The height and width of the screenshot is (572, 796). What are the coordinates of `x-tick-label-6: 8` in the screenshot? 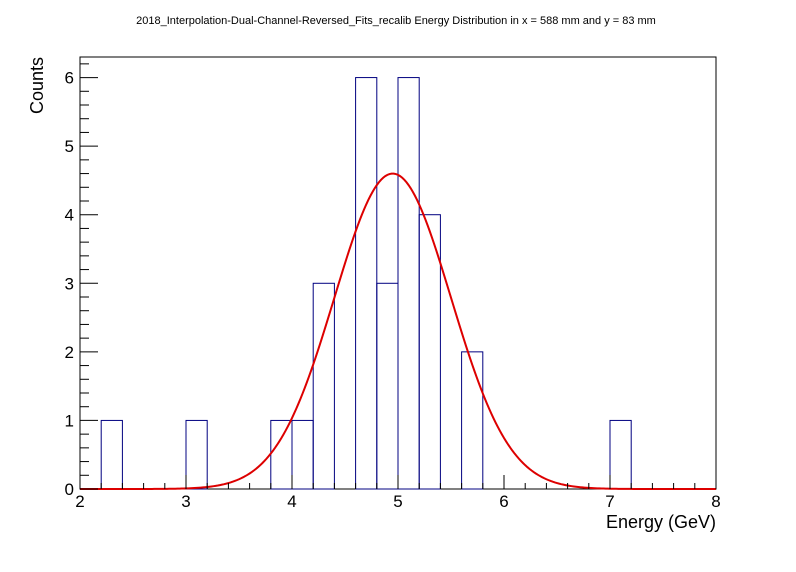 It's located at (715, 501).